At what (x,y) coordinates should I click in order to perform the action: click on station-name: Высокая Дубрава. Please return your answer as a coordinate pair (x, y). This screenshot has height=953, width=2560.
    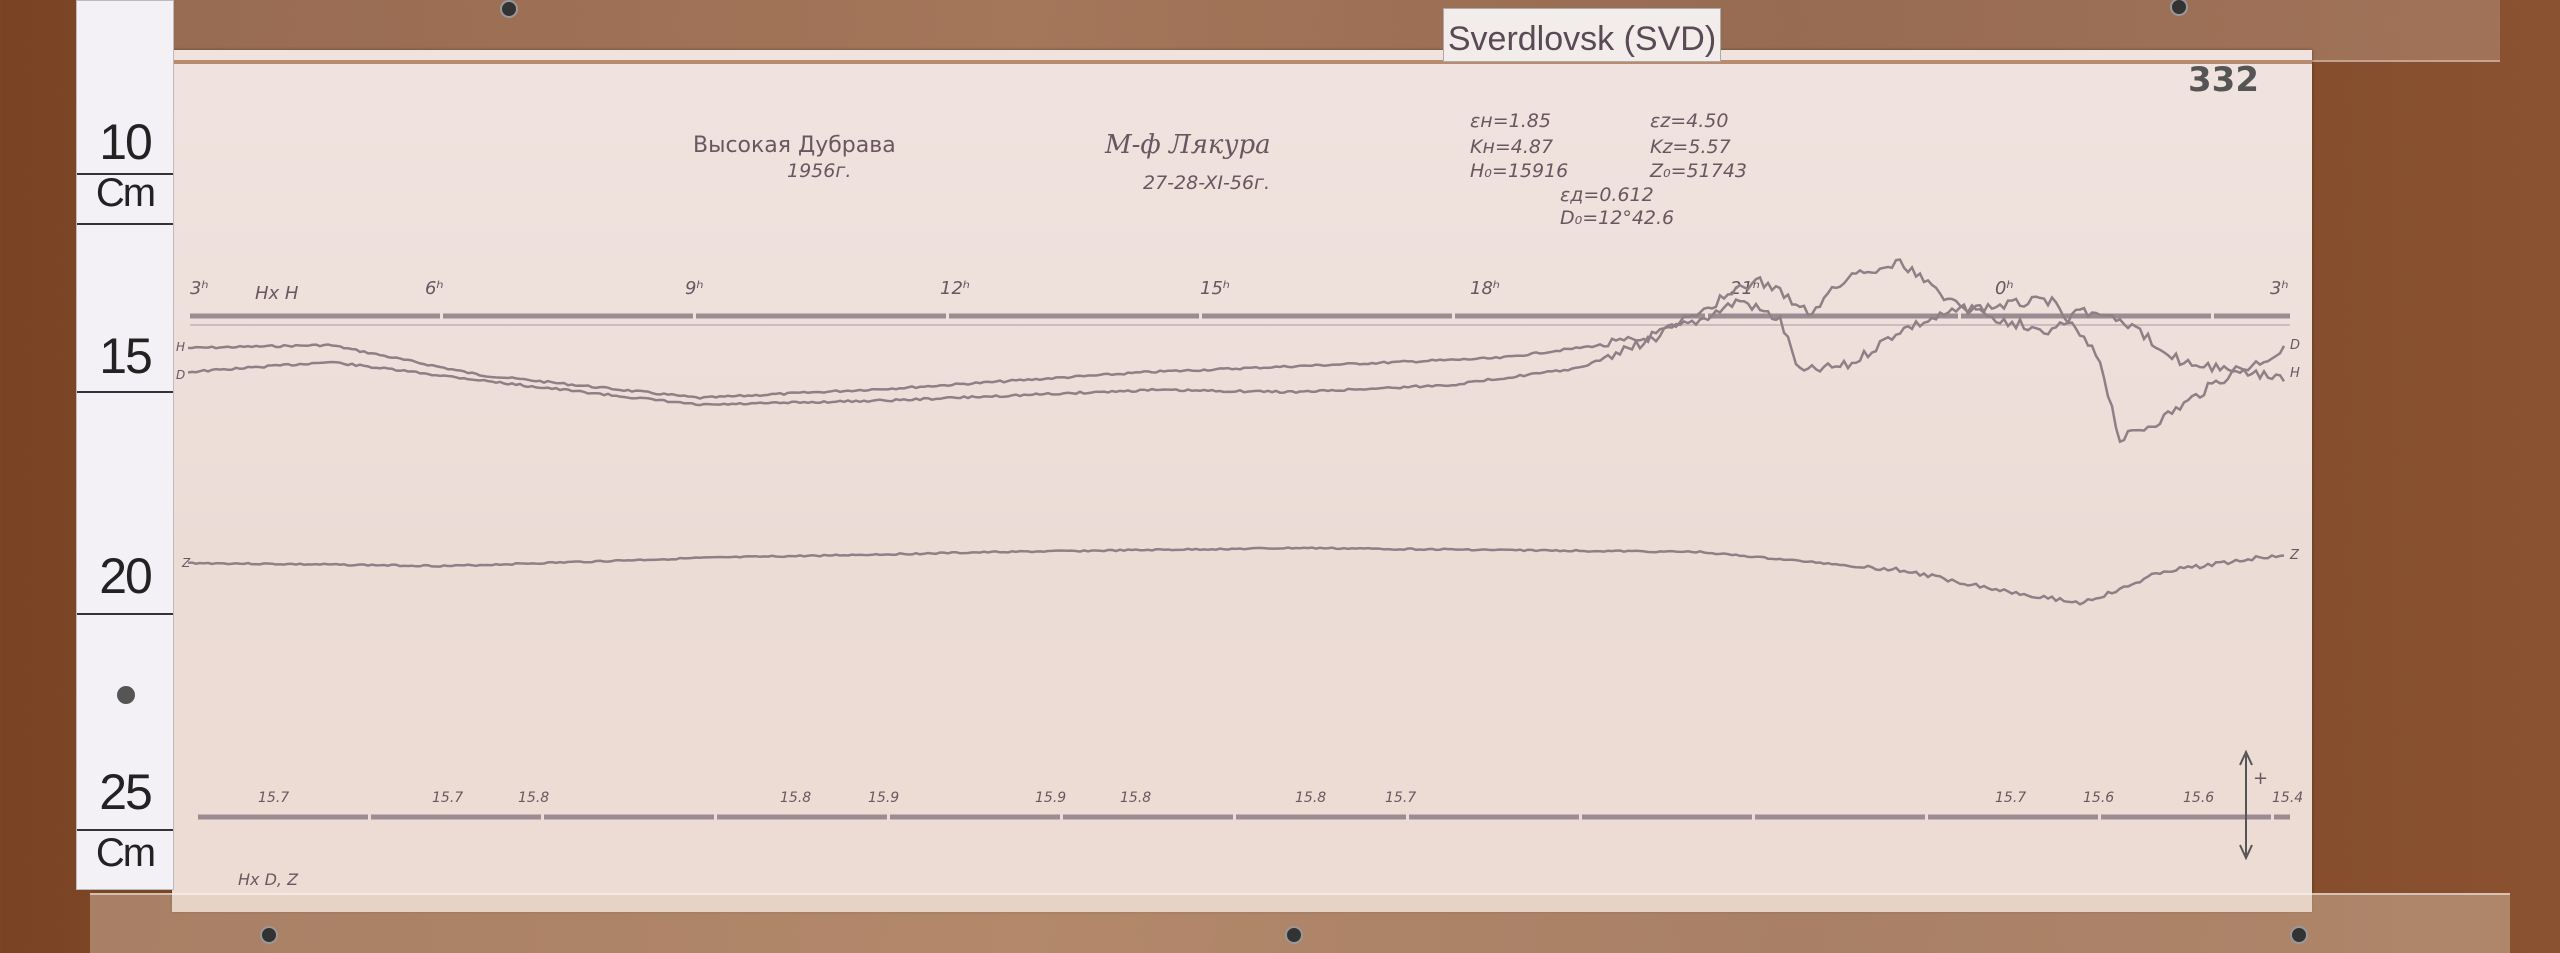
    Looking at the image, I should click on (794, 145).